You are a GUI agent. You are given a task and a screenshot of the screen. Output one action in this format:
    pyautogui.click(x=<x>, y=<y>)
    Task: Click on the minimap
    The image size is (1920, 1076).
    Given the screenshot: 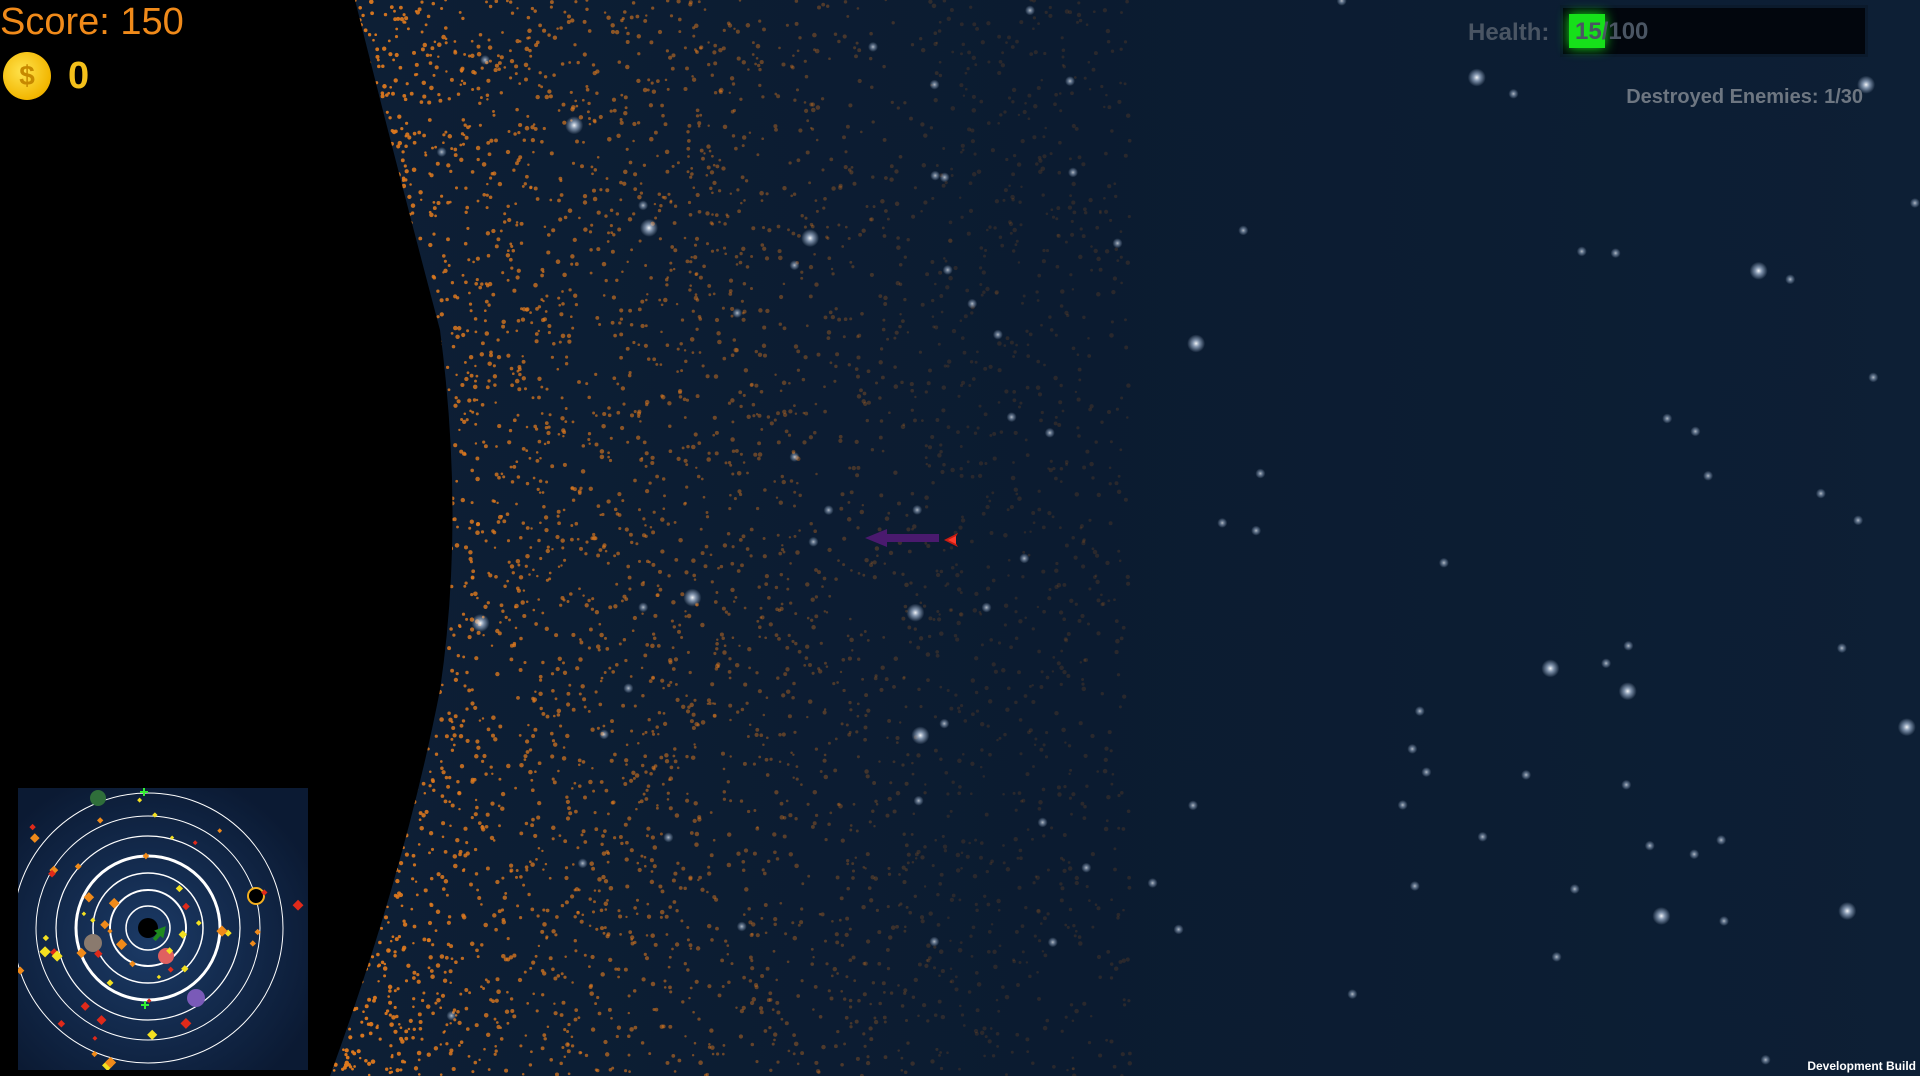 What is the action you would take?
    pyautogui.click(x=163, y=929)
    